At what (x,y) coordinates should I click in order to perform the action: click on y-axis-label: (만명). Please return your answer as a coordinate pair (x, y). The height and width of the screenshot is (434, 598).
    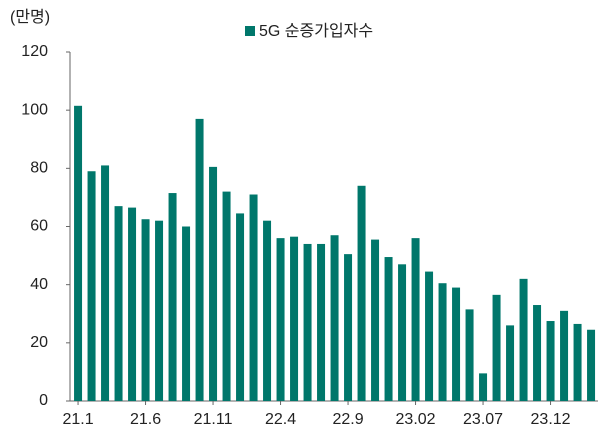
    Looking at the image, I should click on (30, 17).